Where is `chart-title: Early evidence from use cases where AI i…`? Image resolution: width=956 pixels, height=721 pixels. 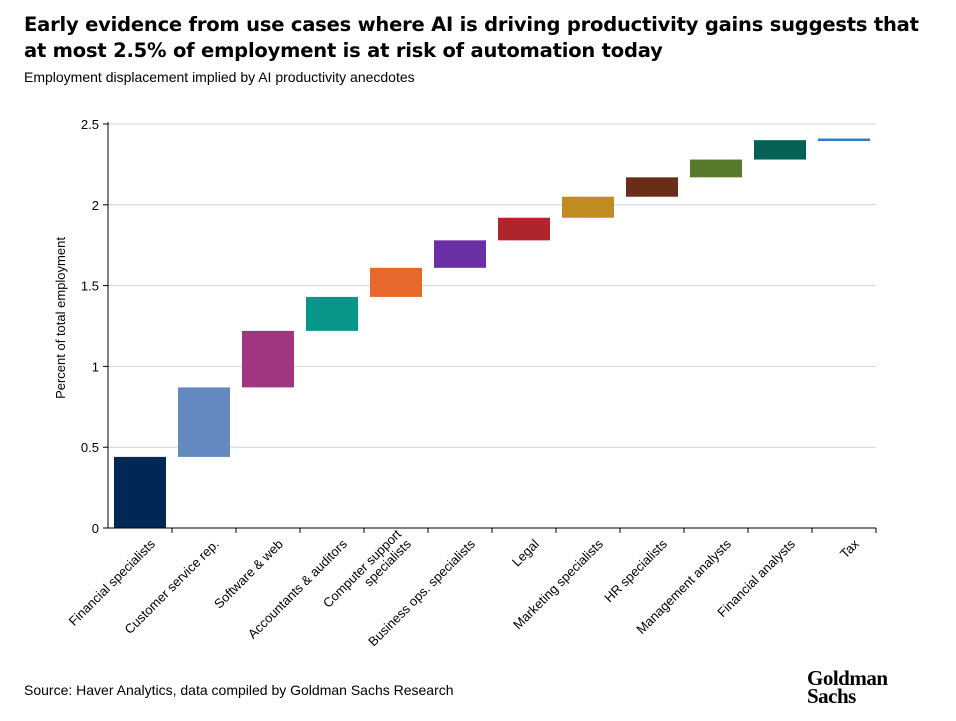
chart-title: Early evidence from use cases where AI i… is located at coordinates (471, 37).